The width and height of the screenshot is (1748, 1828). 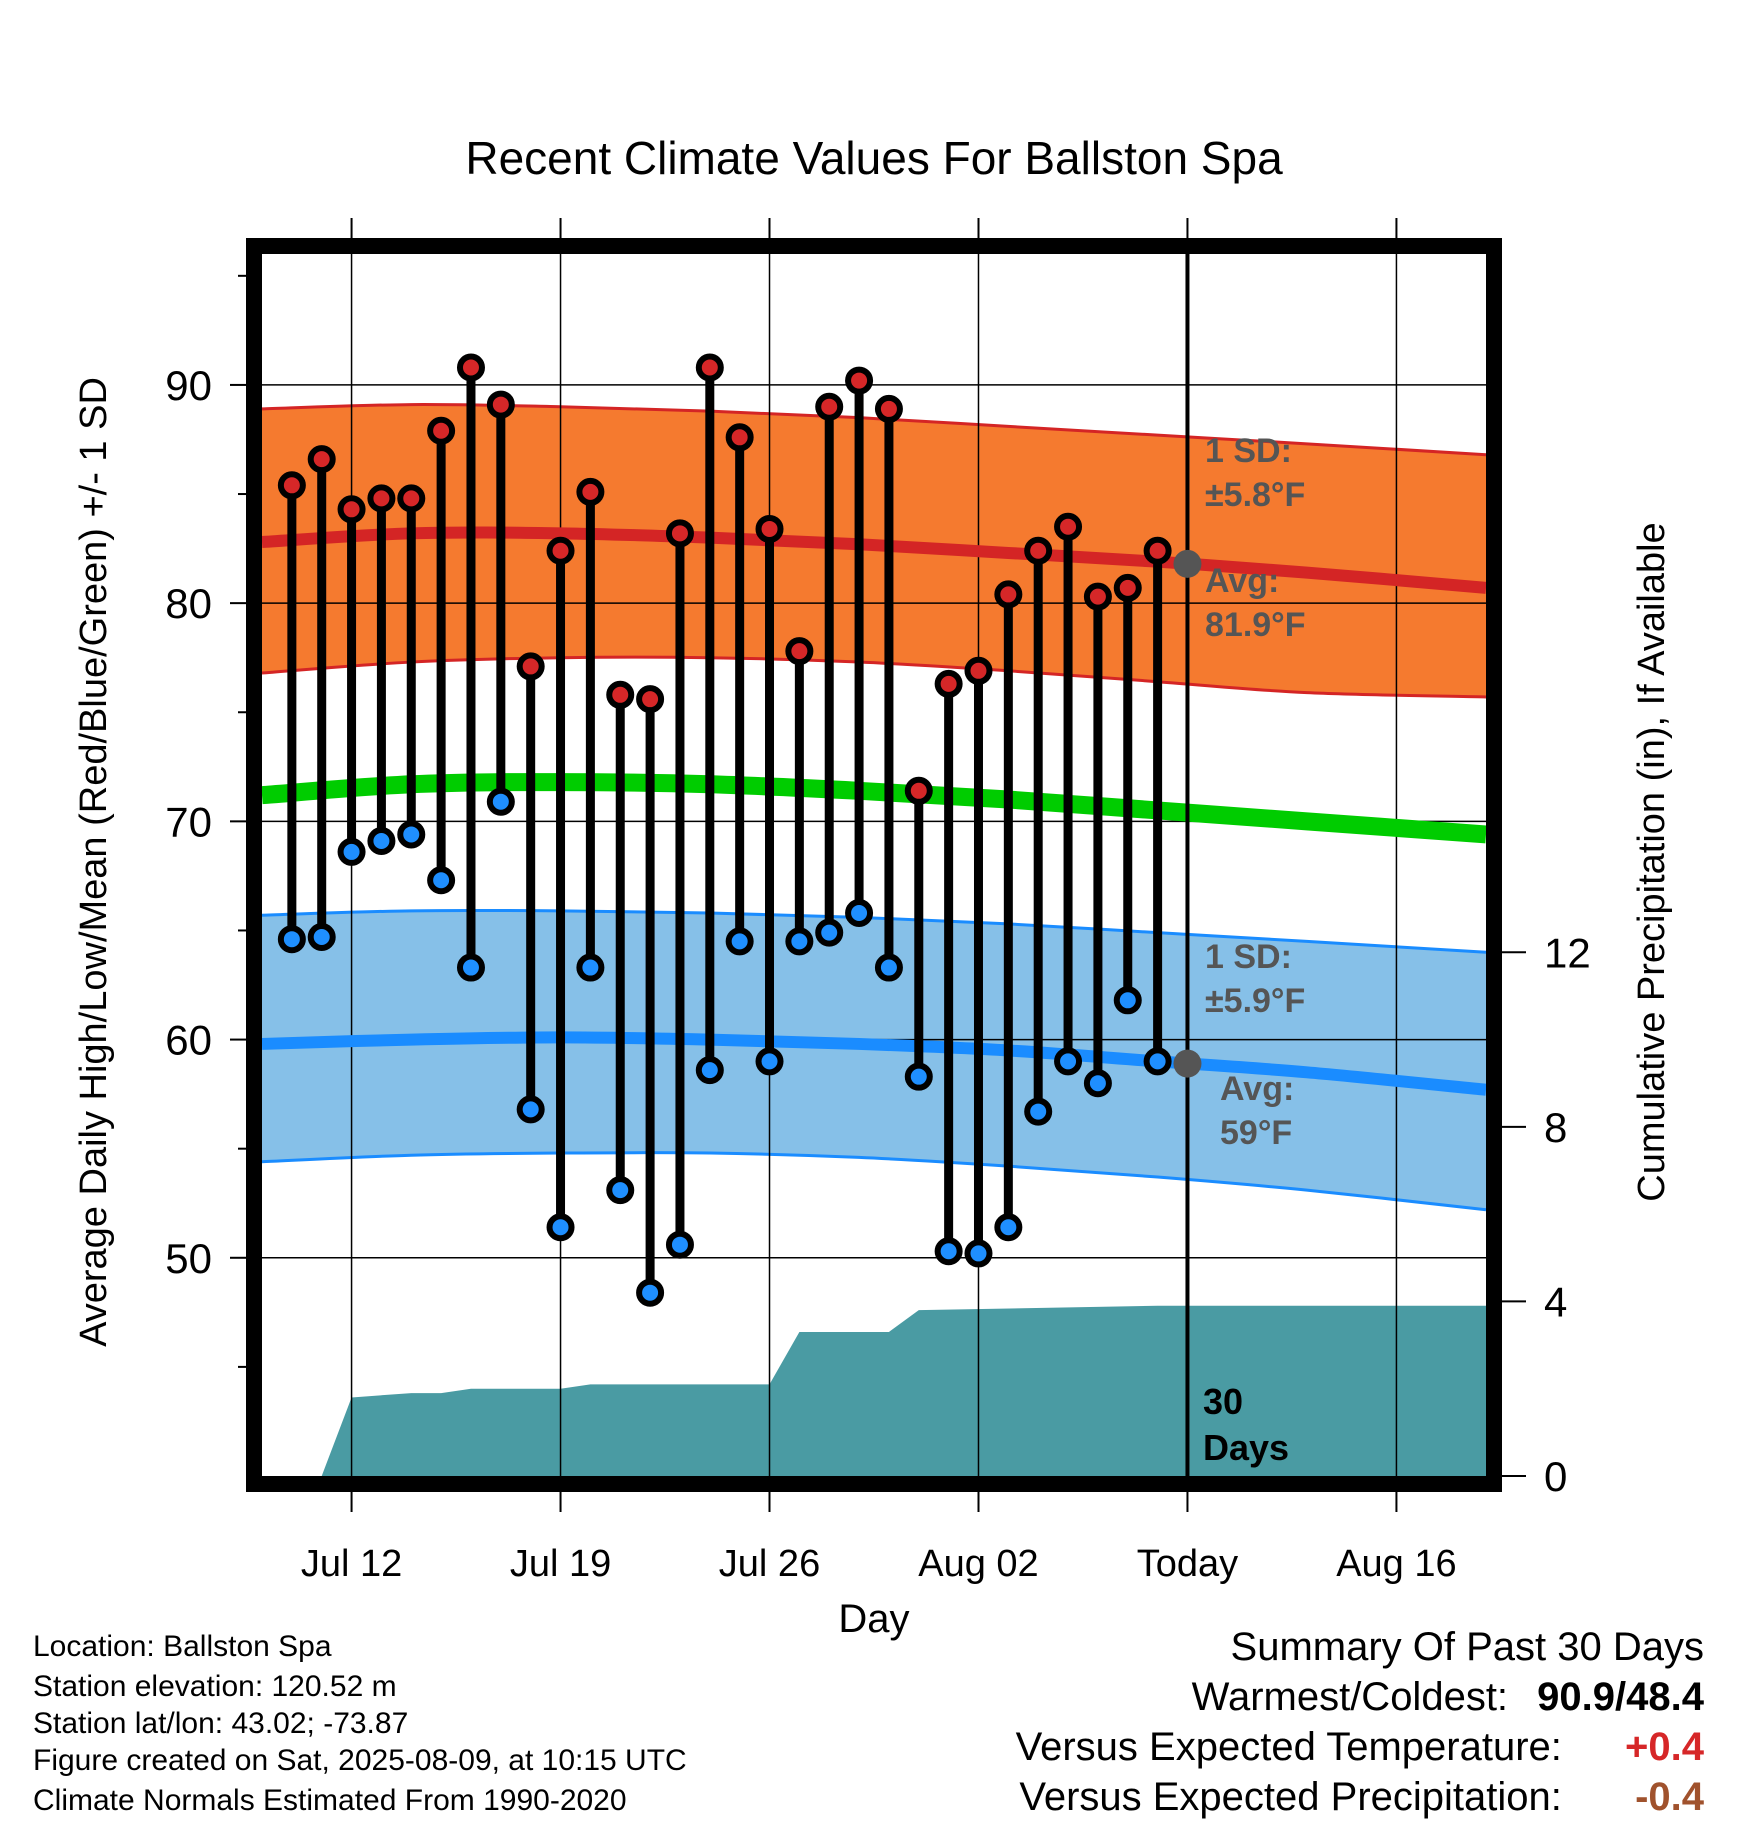 What do you see at coordinates (1555, 1127) in the screenshot?
I see `y2-tick-label: 8` at bounding box center [1555, 1127].